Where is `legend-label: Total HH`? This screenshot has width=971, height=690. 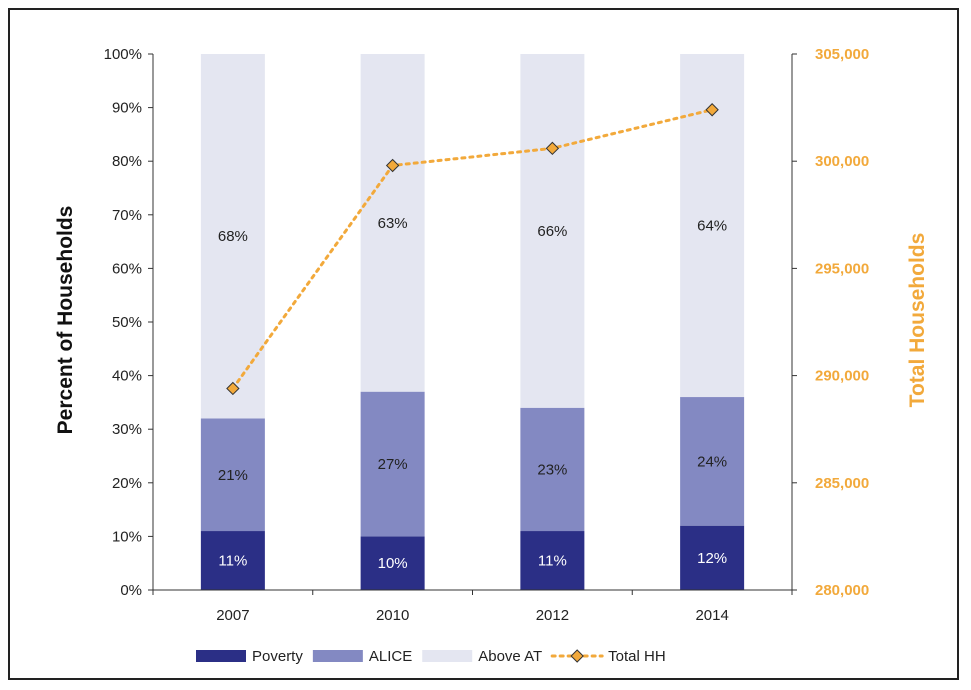 legend-label: Total HH is located at coordinates (637, 656).